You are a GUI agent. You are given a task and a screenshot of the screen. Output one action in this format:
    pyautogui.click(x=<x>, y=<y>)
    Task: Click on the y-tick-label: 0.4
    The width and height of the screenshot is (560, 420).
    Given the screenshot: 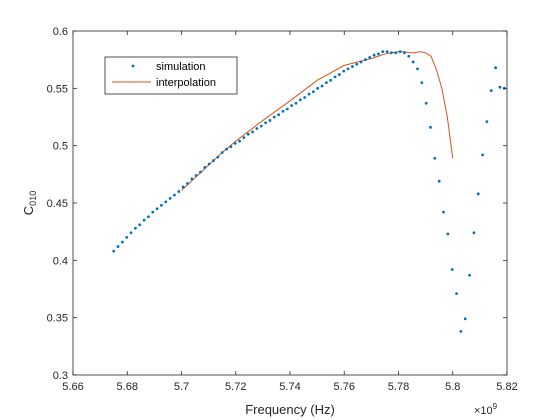 What is the action you would take?
    pyautogui.click(x=60, y=261)
    